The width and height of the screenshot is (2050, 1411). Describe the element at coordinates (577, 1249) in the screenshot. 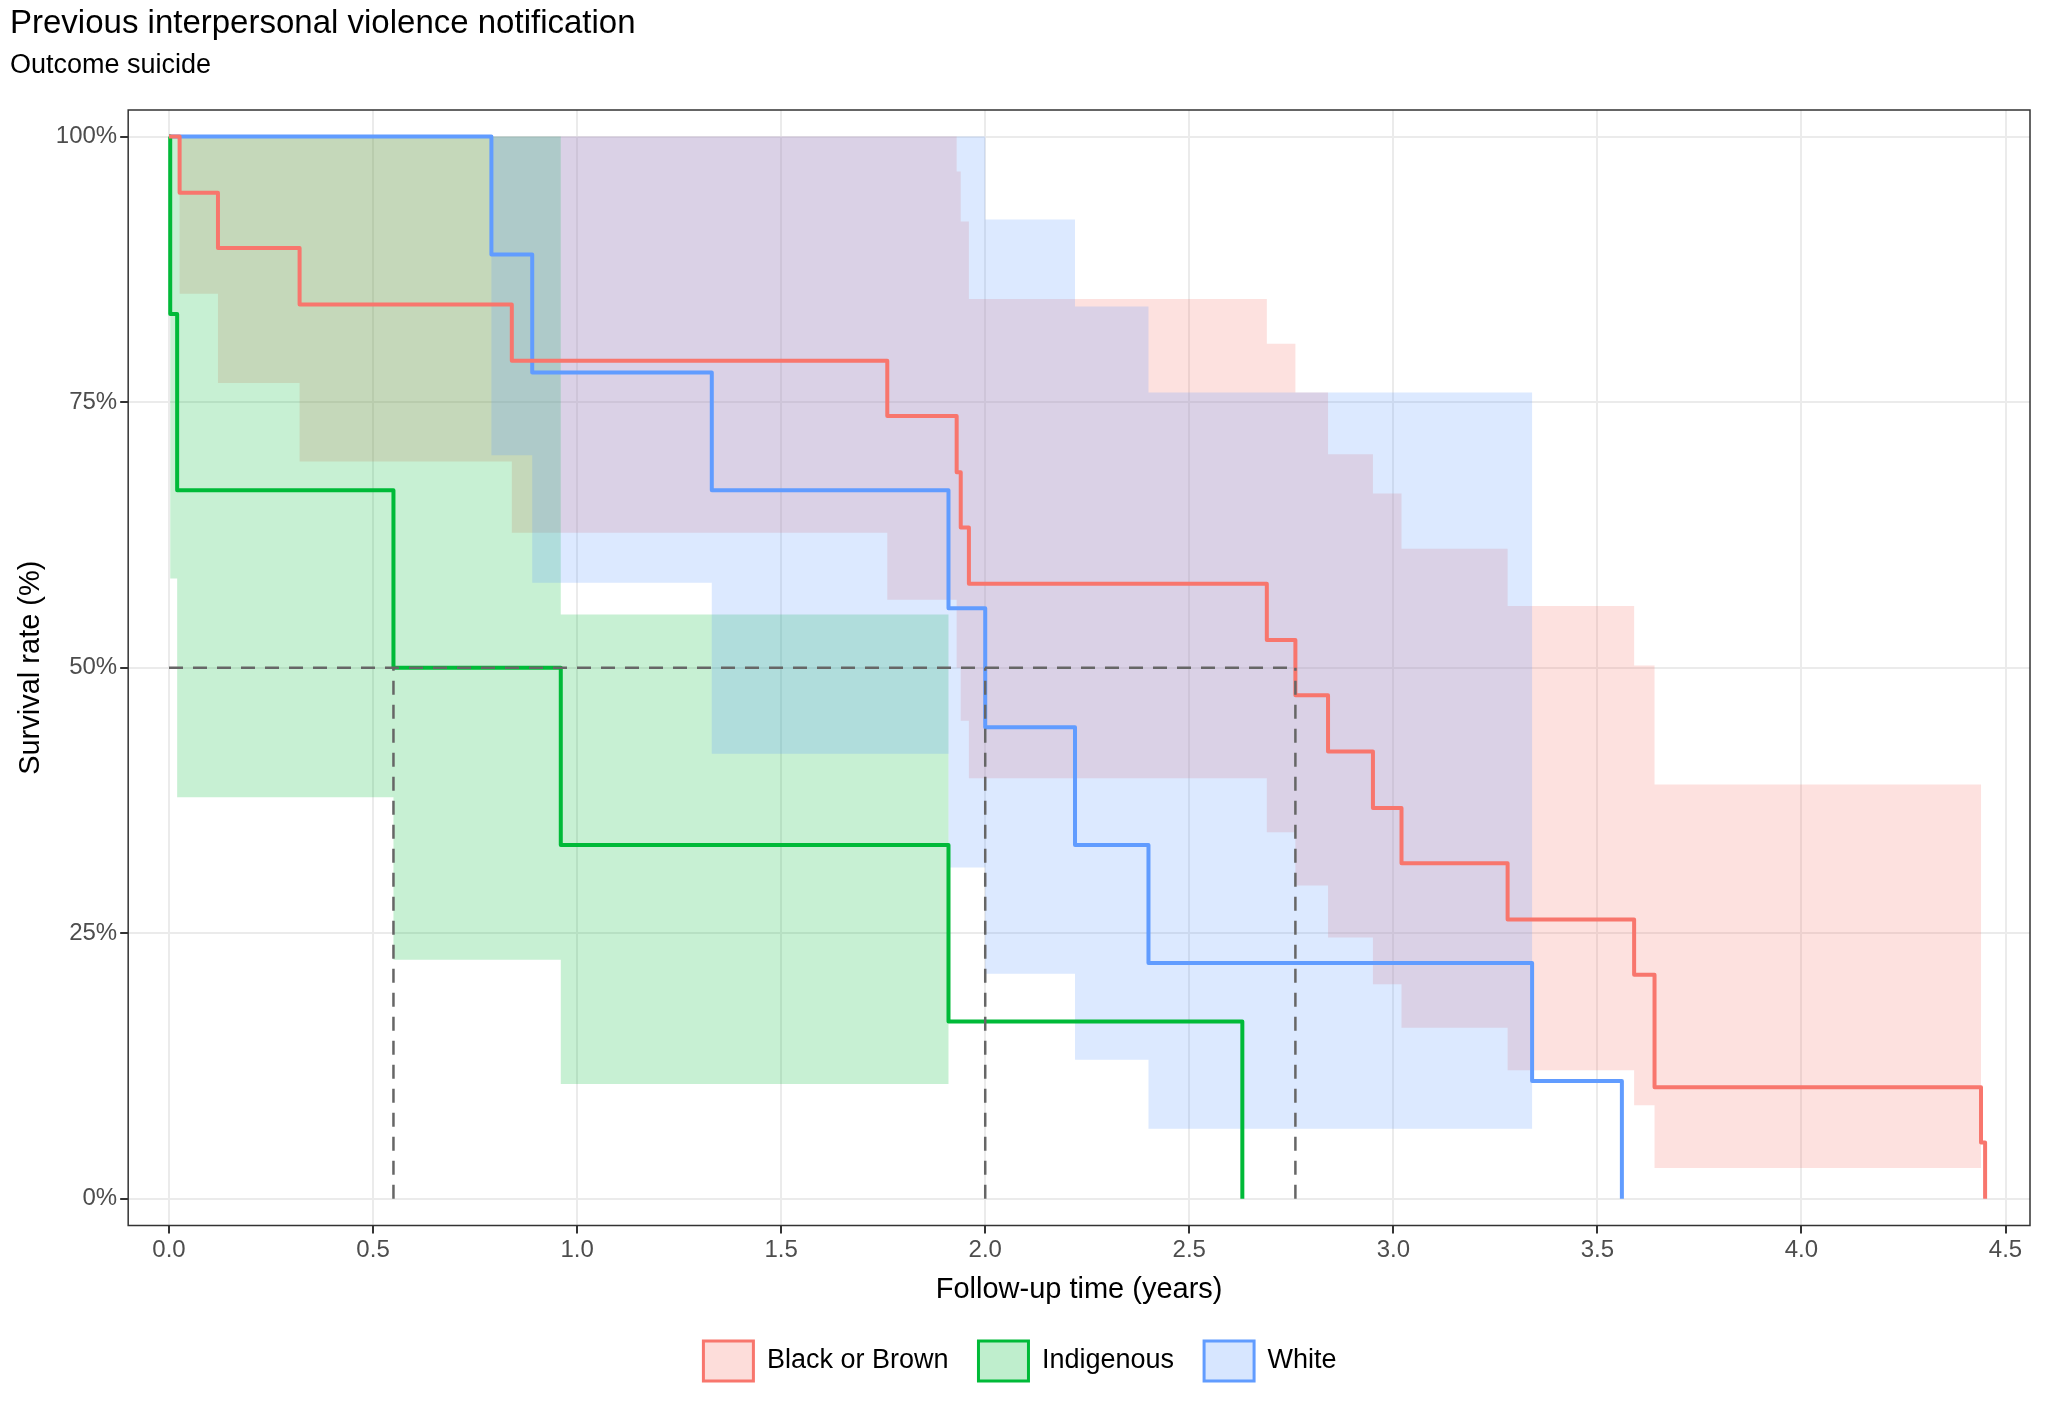

I see `x-tick-label: 1.0` at that location.